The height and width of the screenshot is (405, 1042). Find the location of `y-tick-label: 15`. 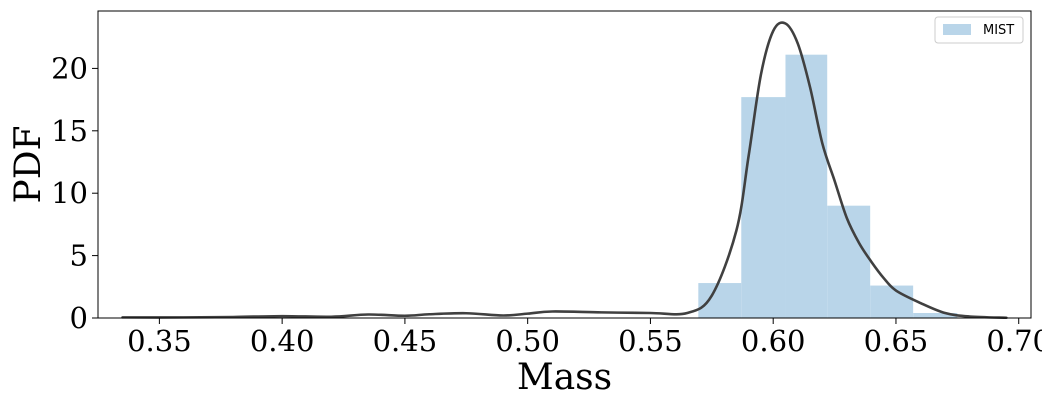

y-tick-label: 15 is located at coordinates (69, 131).